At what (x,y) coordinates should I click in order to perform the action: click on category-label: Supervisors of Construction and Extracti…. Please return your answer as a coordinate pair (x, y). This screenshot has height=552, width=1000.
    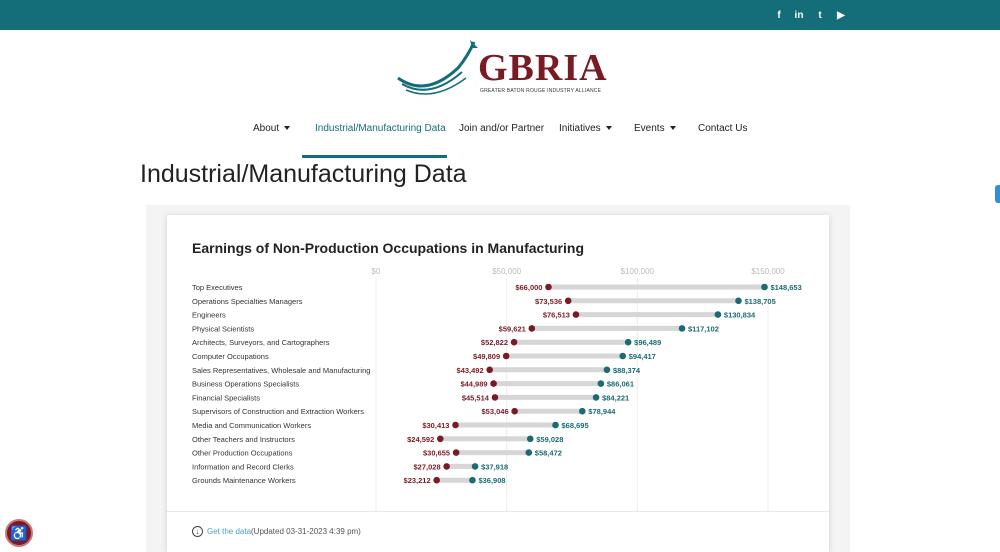
    Looking at the image, I should click on (278, 411).